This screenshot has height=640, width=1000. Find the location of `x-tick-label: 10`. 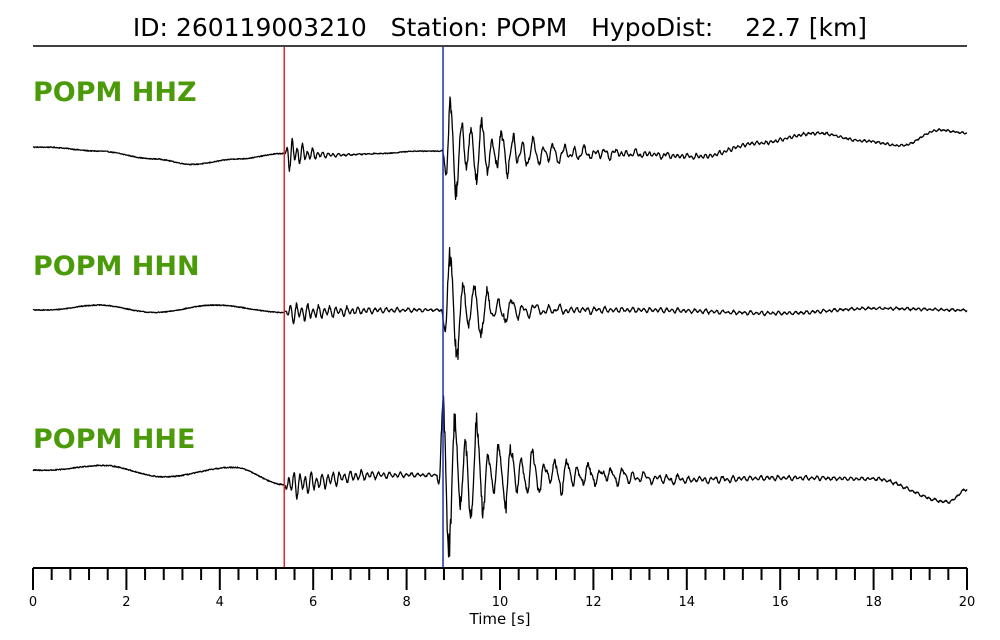

x-tick-label: 10 is located at coordinates (500, 602).